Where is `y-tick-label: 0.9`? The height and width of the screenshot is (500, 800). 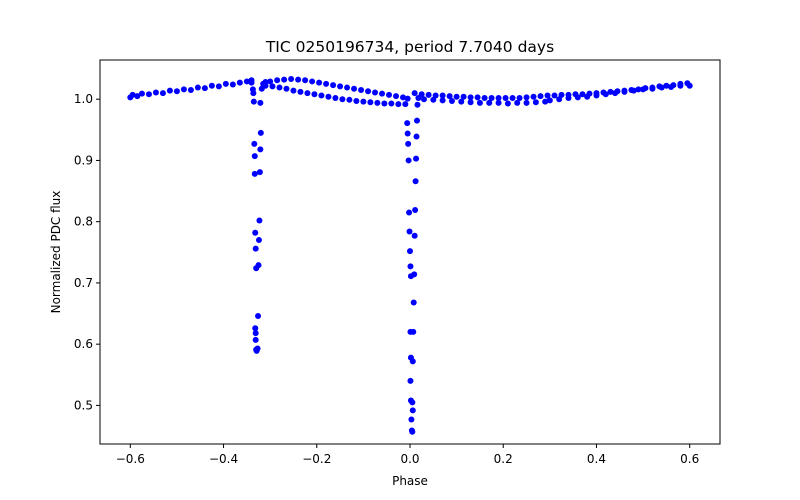
y-tick-label: 0.9 is located at coordinates (83, 160).